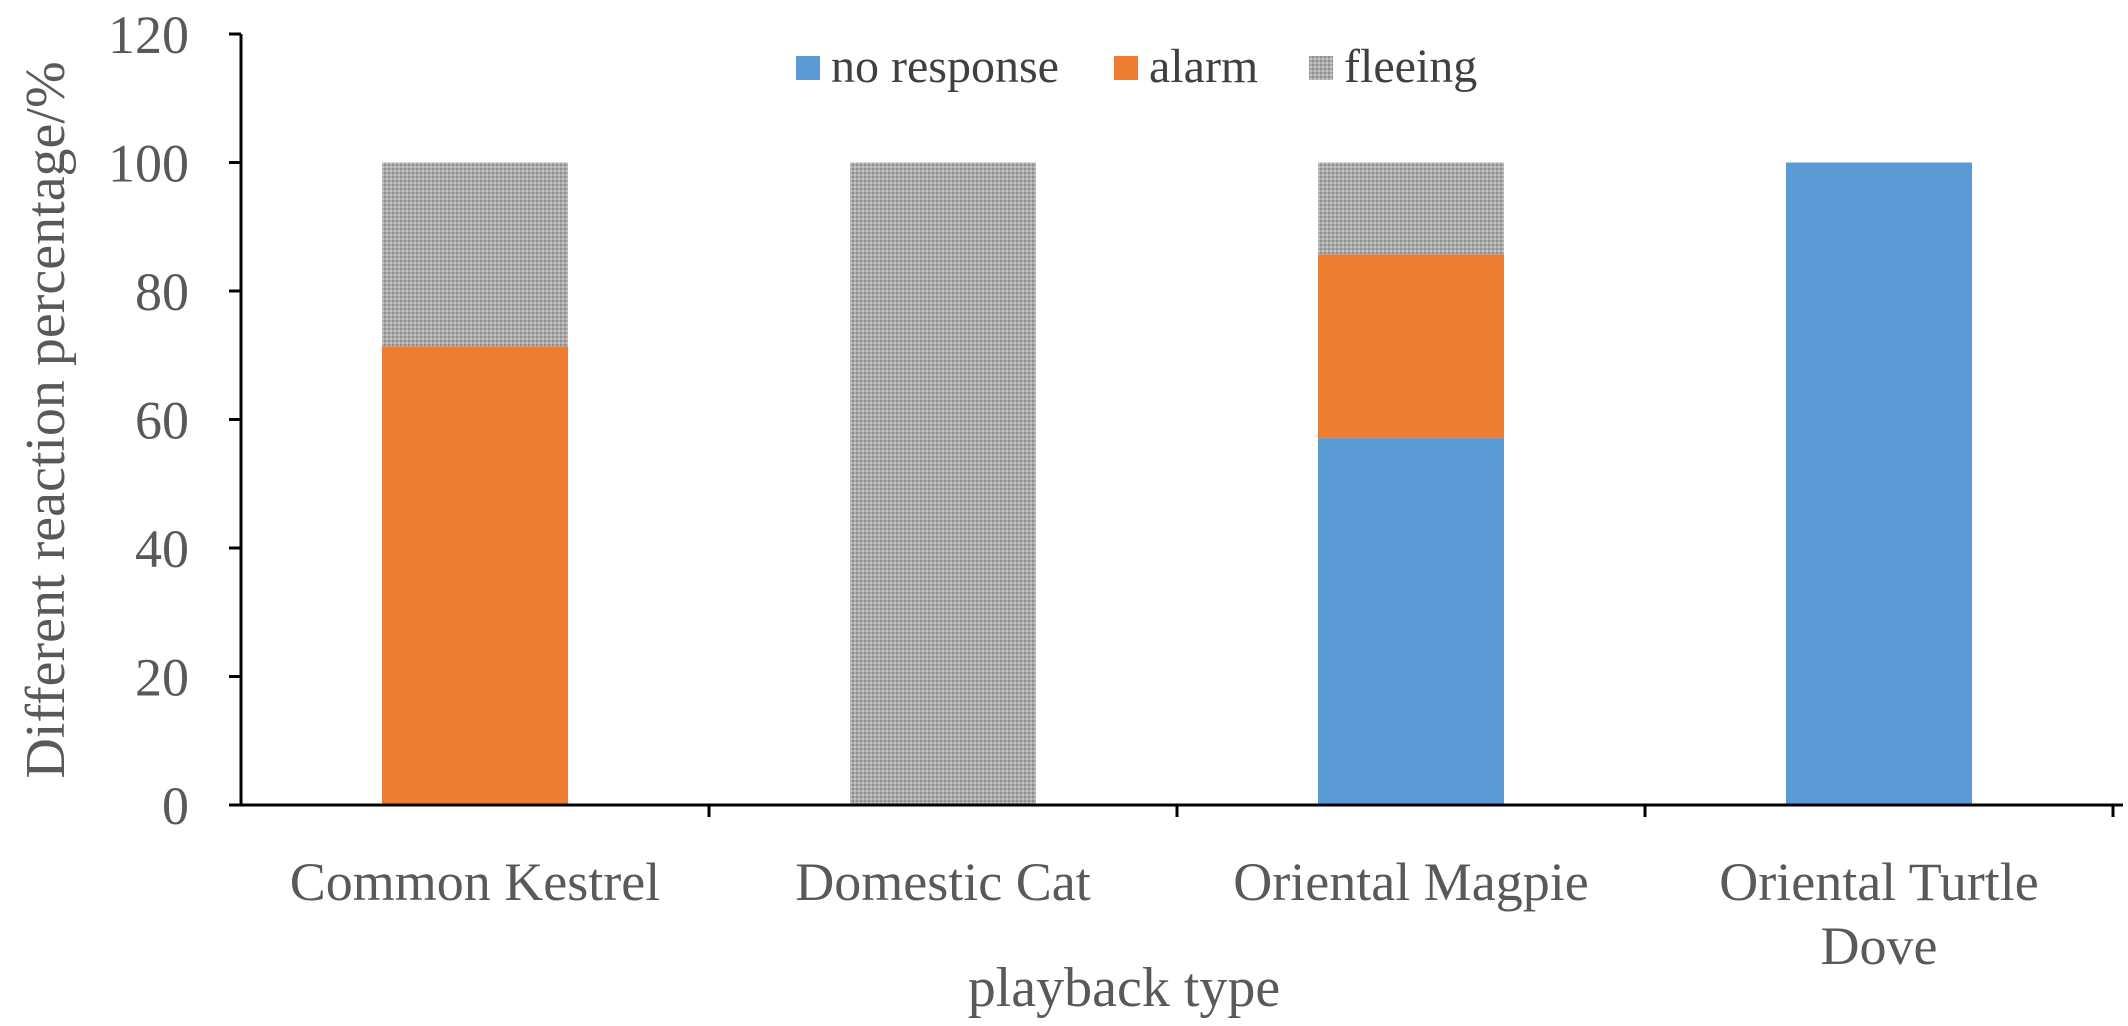  What do you see at coordinates (1411, 346) in the screenshot?
I see `bar-segment-alarm-oriental-magpie` at bounding box center [1411, 346].